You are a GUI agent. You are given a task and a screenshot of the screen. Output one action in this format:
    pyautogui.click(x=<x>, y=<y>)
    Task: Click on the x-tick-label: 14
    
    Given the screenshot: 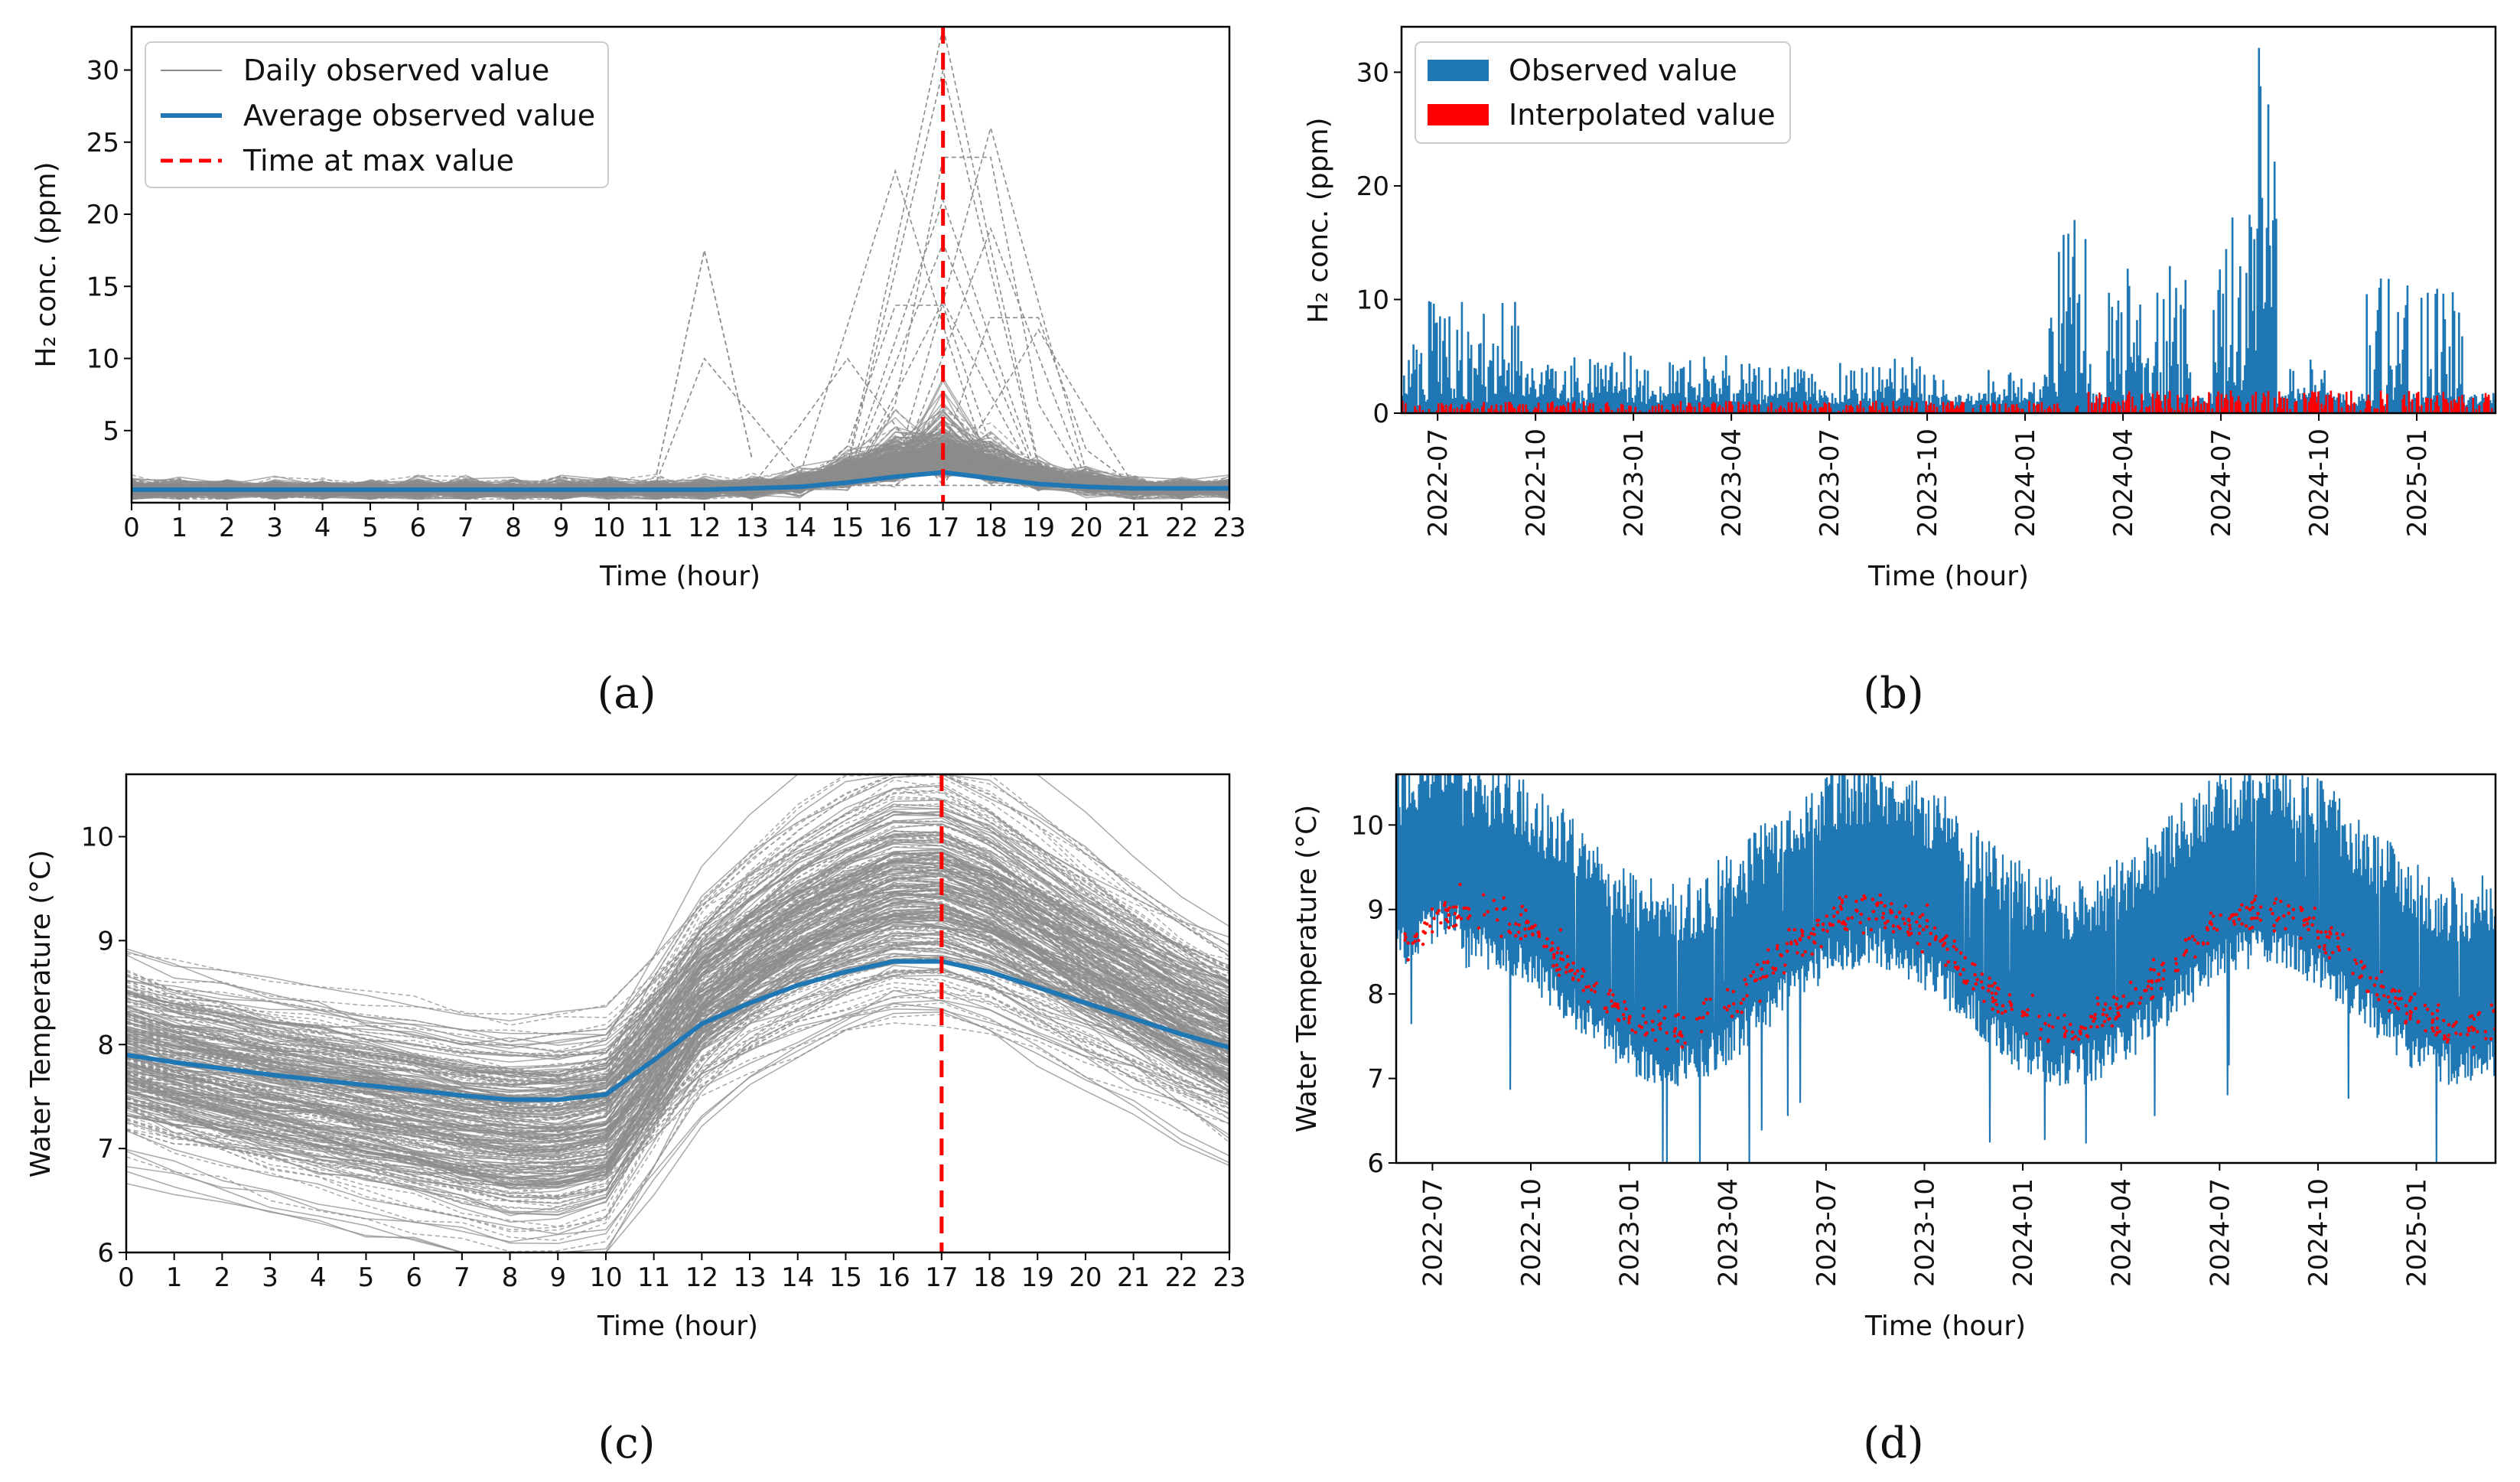 What is the action you would take?
    pyautogui.click(x=797, y=1277)
    